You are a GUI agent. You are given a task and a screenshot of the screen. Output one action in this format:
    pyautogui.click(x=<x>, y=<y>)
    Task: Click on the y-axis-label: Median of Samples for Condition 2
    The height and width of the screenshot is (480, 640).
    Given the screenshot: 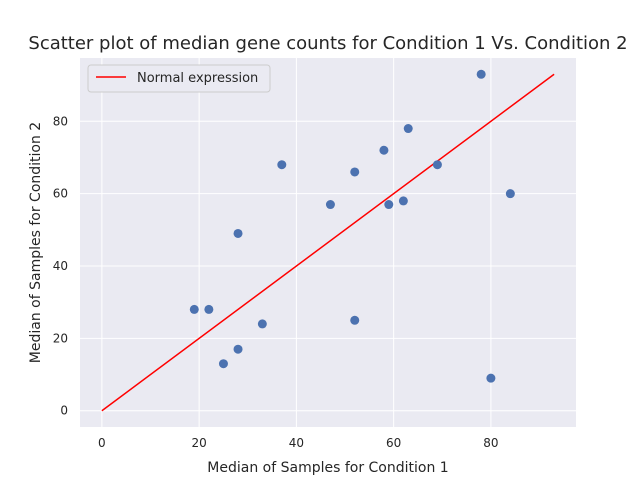 What is the action you would take?
    pyautogui.click(x=36, y=242)
    